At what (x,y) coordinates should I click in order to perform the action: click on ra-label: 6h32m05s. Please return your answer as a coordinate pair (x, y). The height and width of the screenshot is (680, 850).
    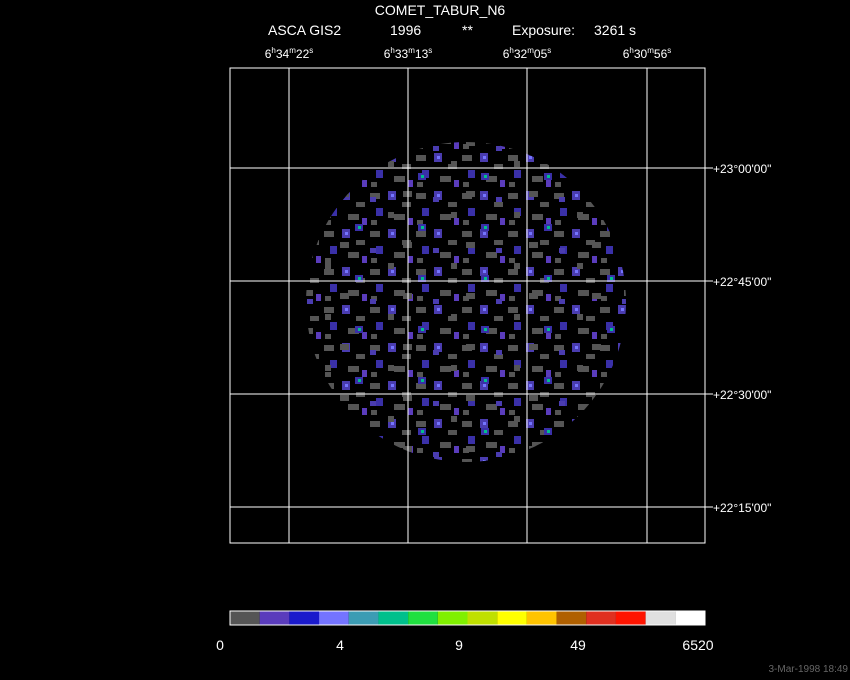
    Looking at the image, I should click on (527, 53).